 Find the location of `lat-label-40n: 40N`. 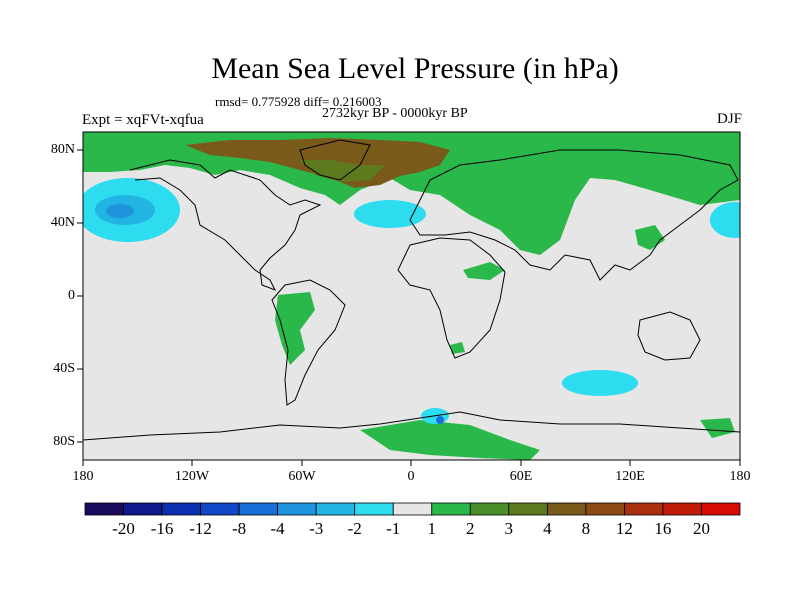

lat-label-40n: 40N is located at coordinates (62, 222).